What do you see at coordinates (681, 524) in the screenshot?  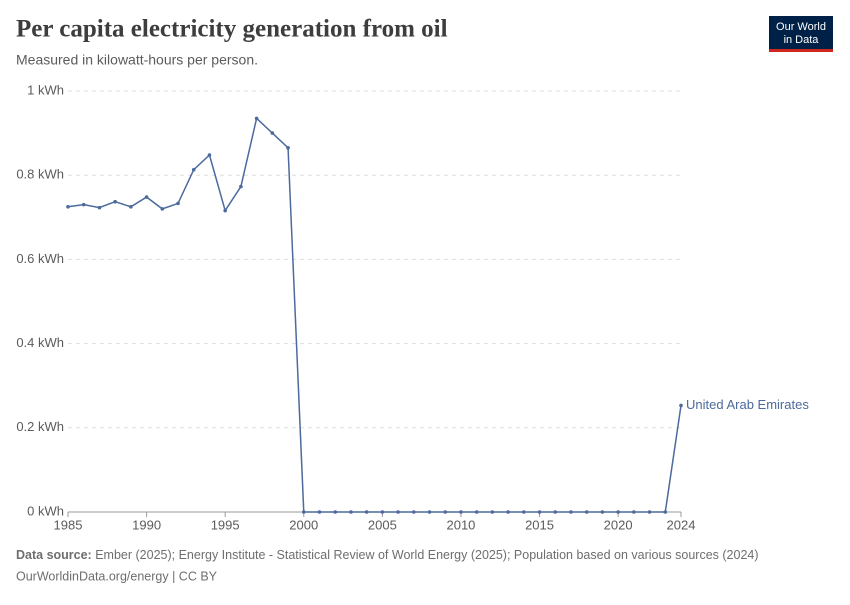 I see `x-tick-label: 2024` at bounding box center [681, 524].